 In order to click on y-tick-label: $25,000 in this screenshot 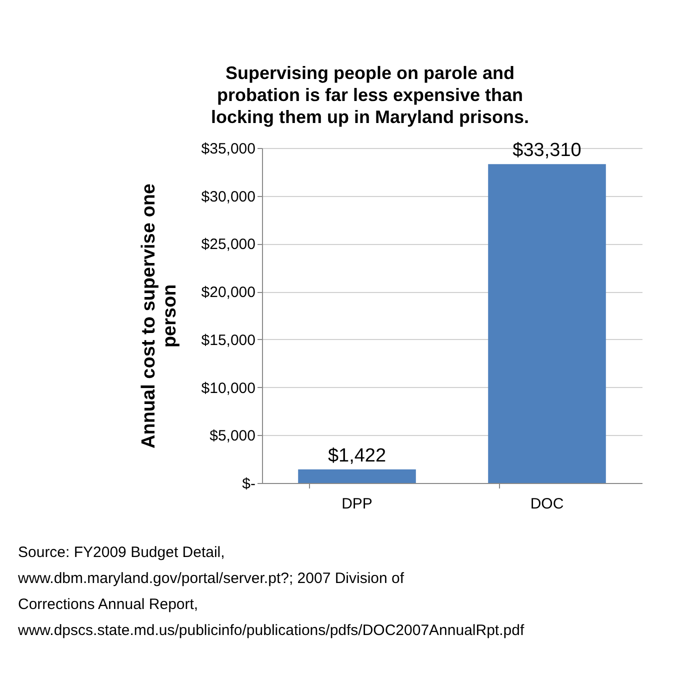, I will do `click(228, 245)`.